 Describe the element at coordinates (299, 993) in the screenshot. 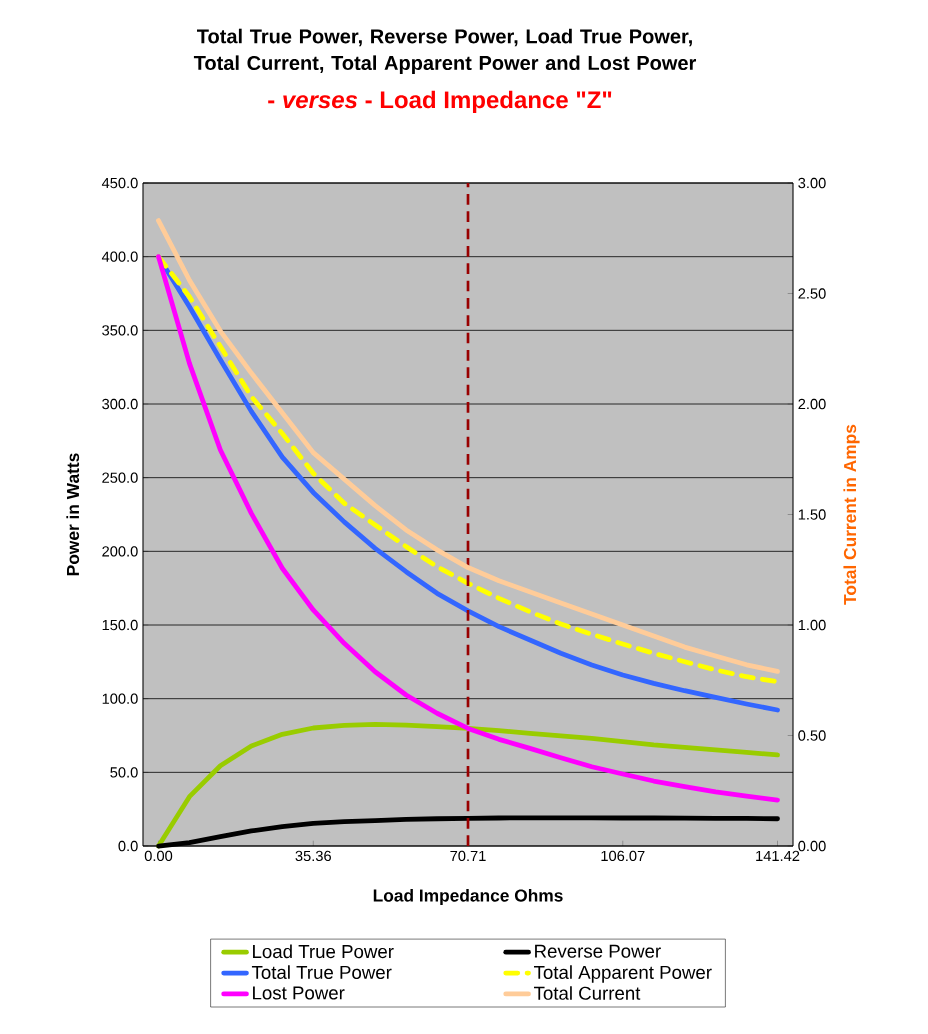

I see `legend-label: Lost Power` at that location.